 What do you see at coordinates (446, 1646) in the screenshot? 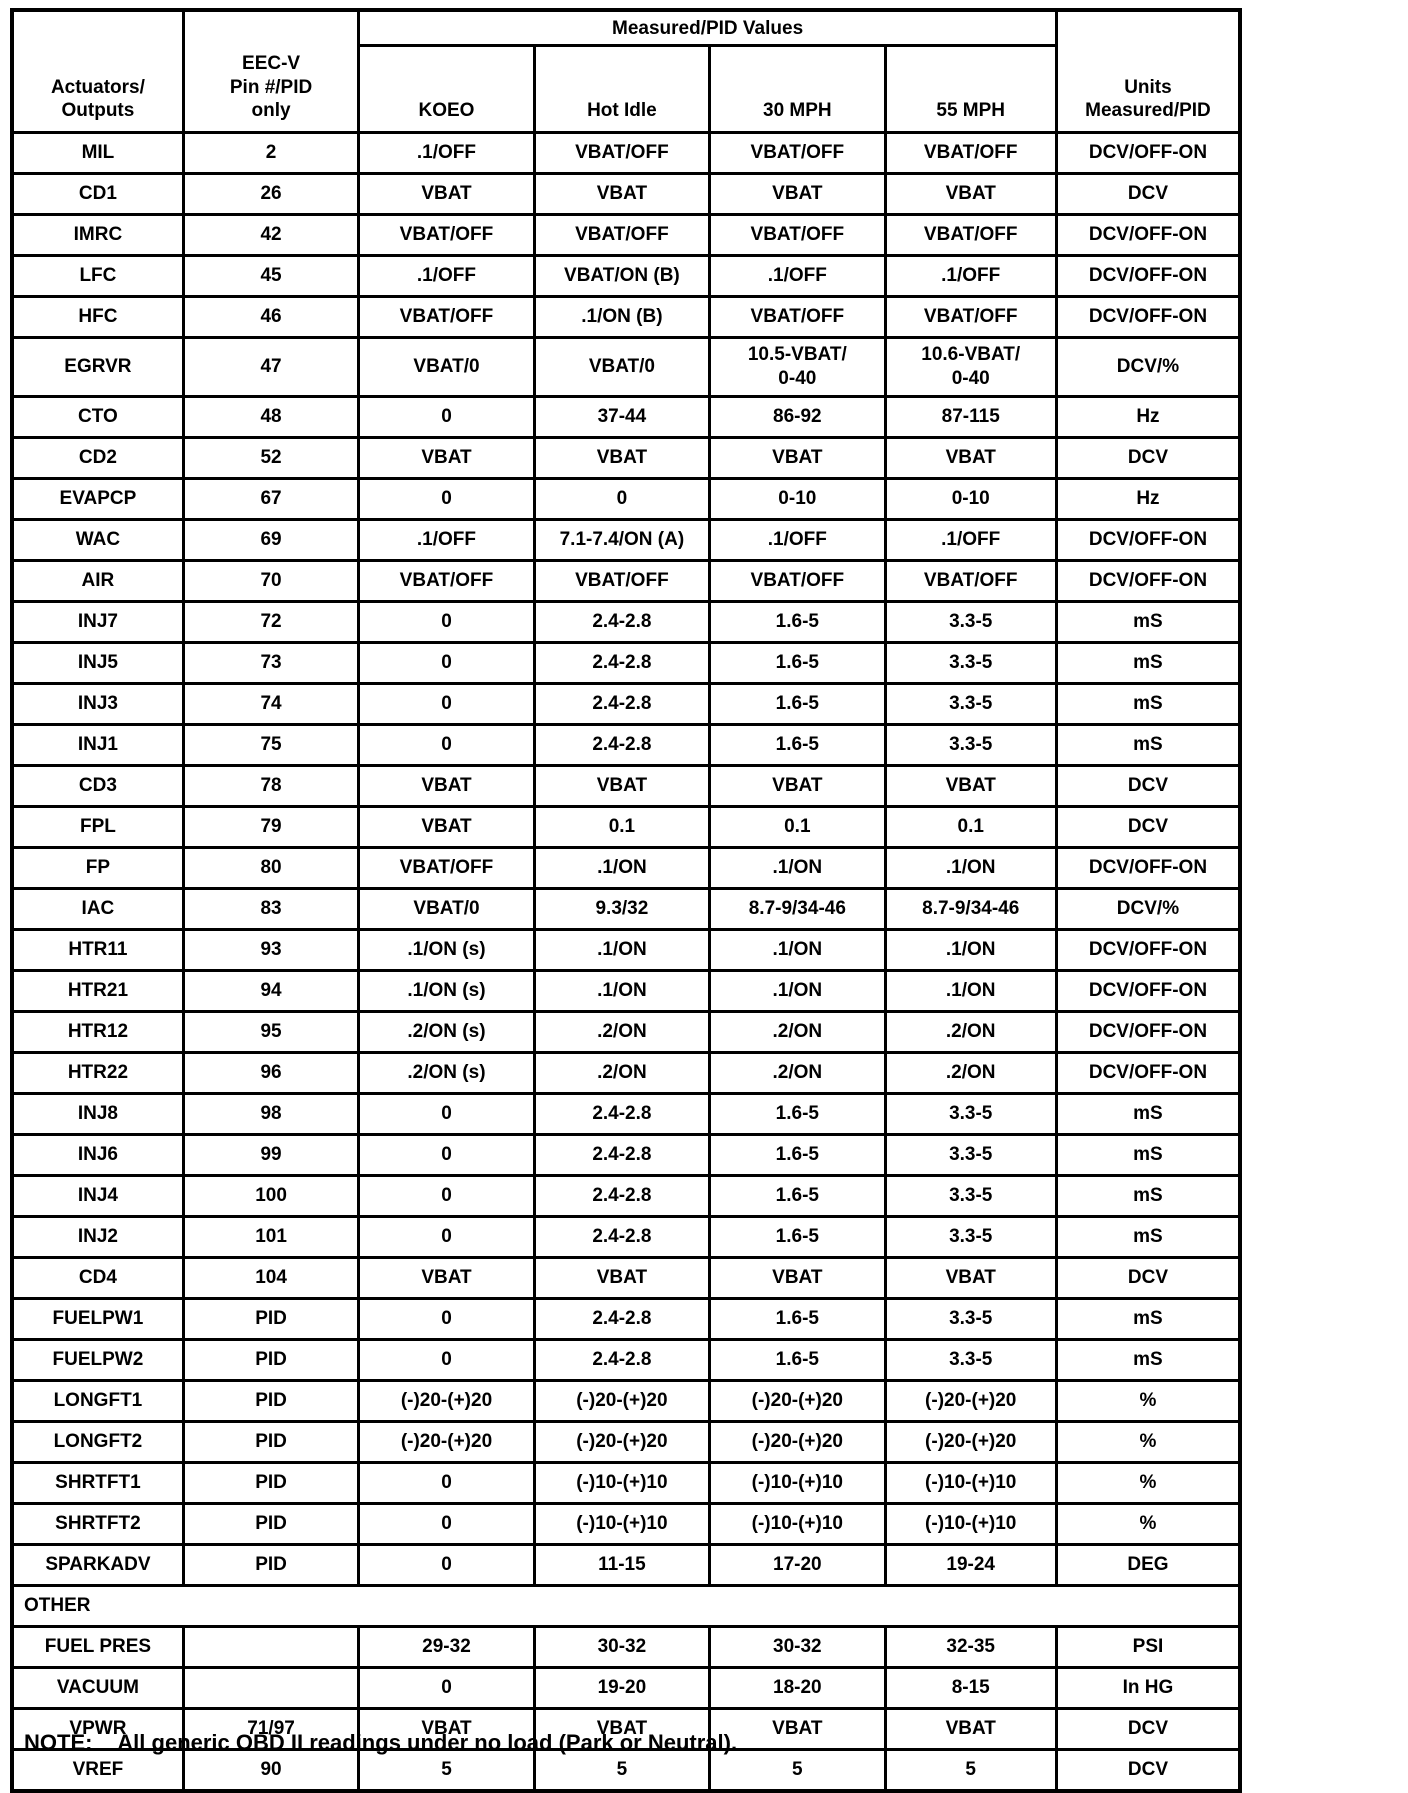
I see `koeo-cell: 29-32` at bounding box center [446, 1646].